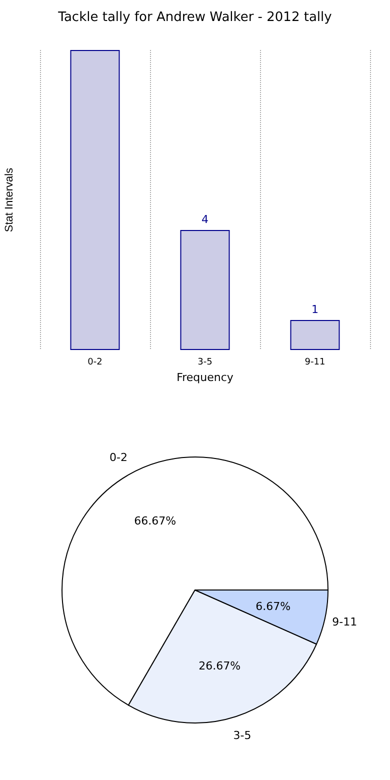  I want to click on data-label: 1, so click(315, 309).